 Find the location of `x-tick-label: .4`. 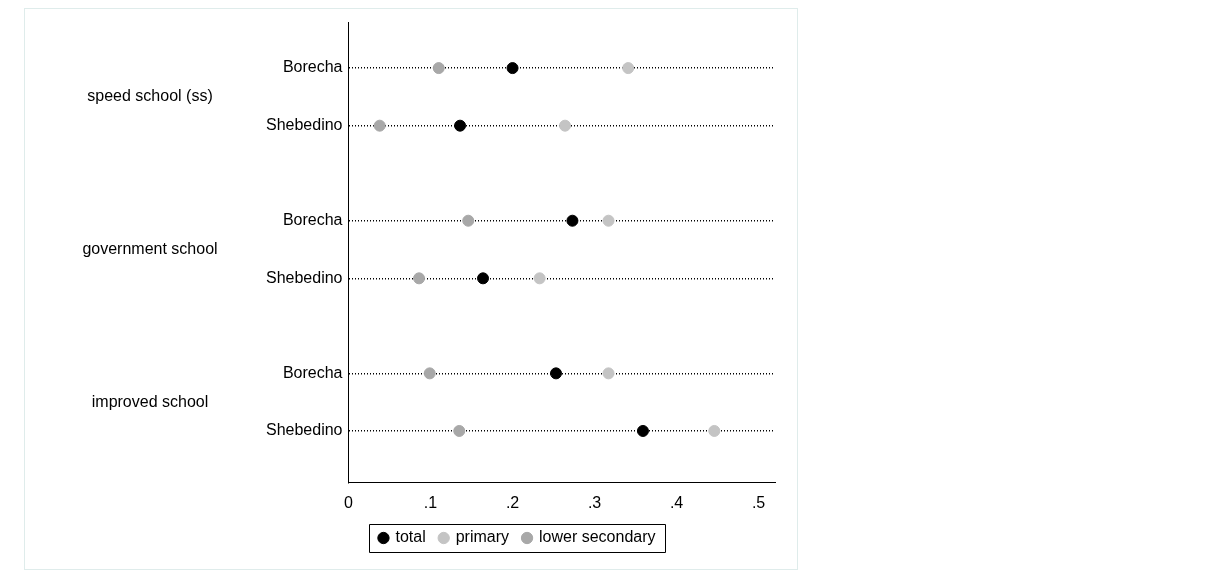

x-tick-label: .4 is located at coordinates (676, 502).